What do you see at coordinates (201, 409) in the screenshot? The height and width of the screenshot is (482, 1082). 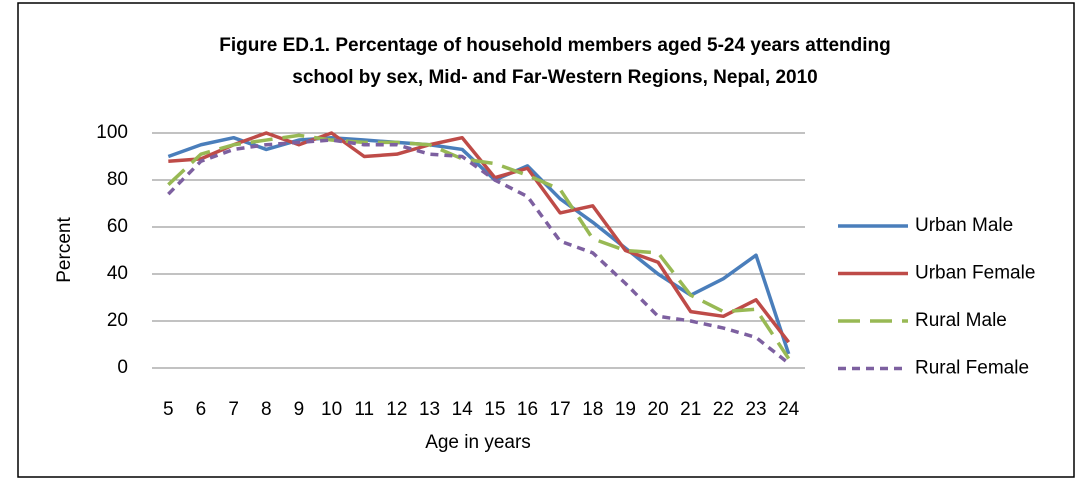 I see `x-tick-label: 6` at bounding box center [201, 409].